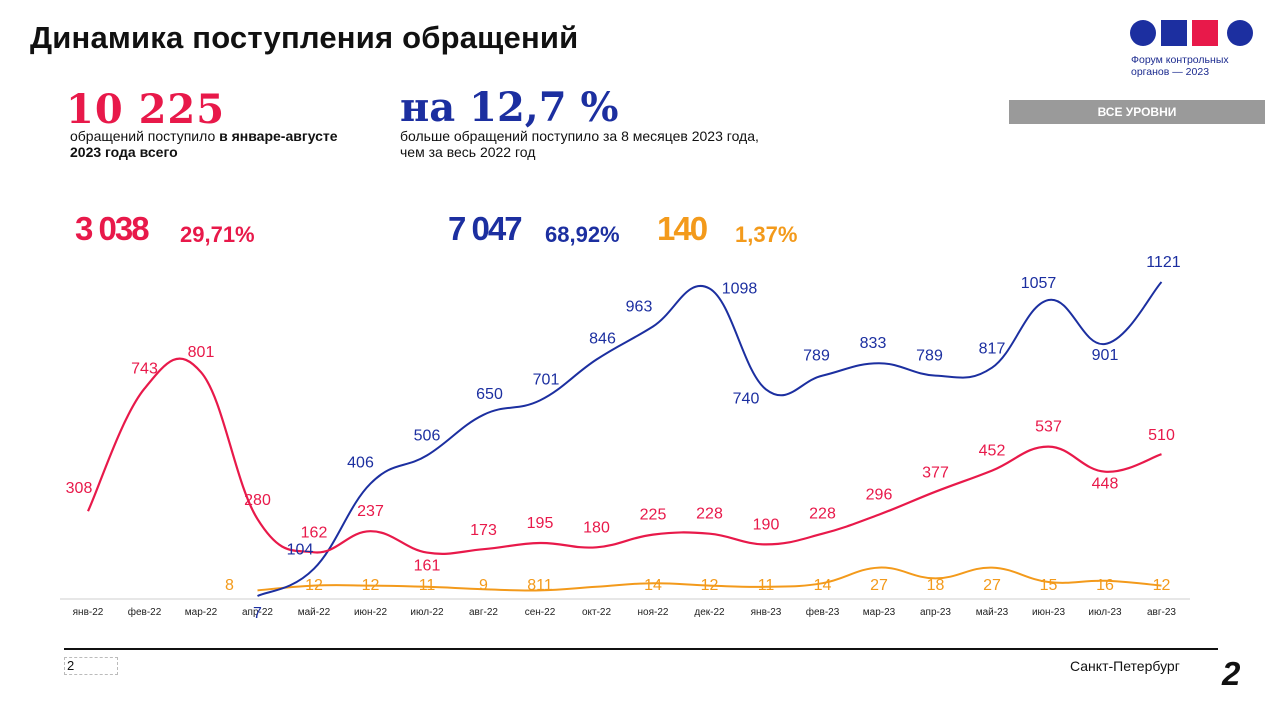 This screenshot has width=1280, height=716. I want to click on x-tick-label: май-23, so click(992, 612).